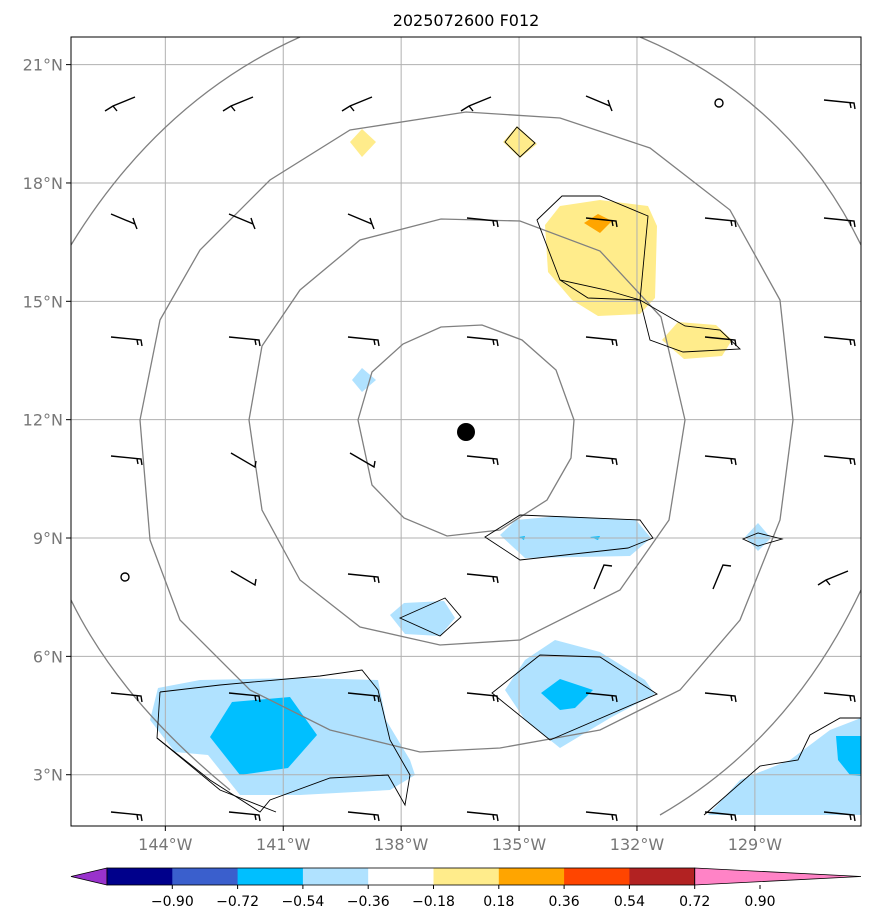 The width and height of the screenshot is (873, 924). I want to click on lon-tick-label: 138°W, so click(401, 844).